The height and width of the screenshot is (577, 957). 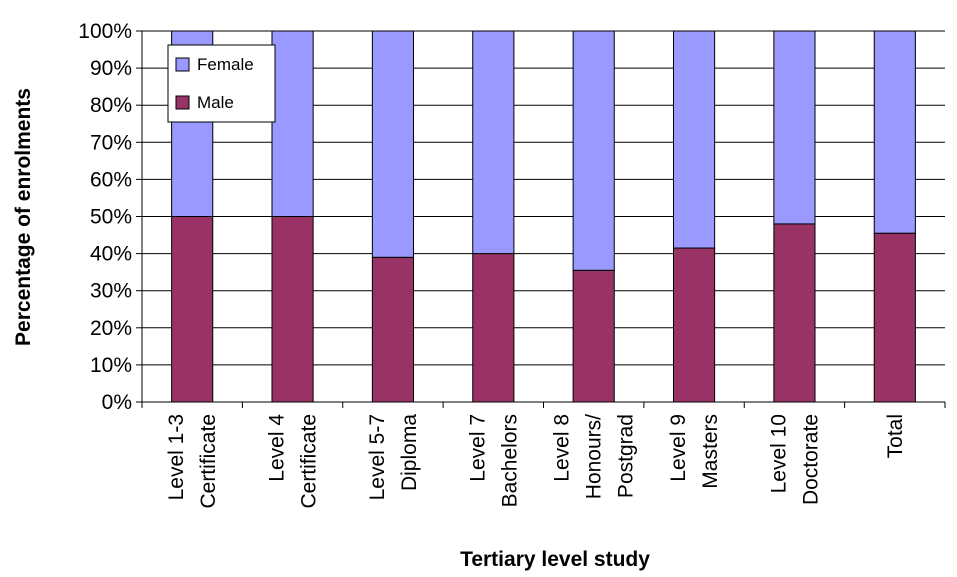 What do you see at coordinates (594, 456) in the screenshot?
I see `x-tick-label: Level 8 Honours/Postgrad` at bounding box center [594, 456].